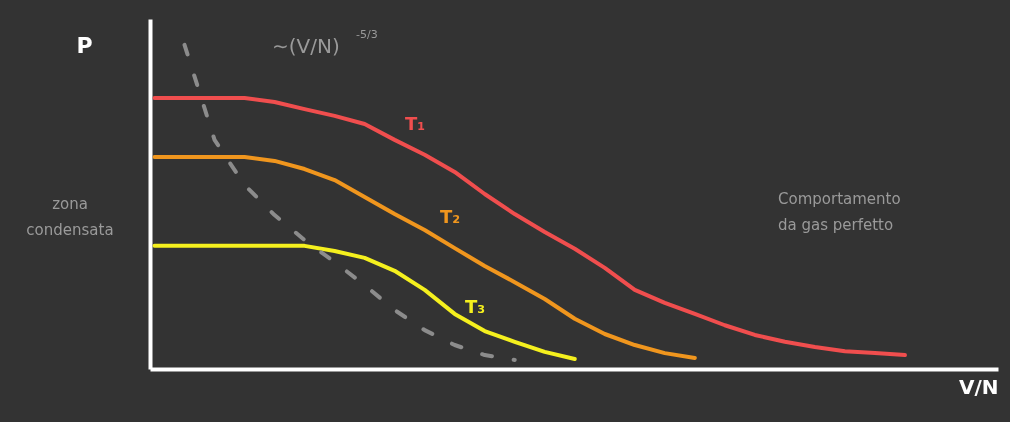  What do you see at coordinates (450, 216) in the screenshot?
I see `series-label: T₂` at bounding box center [450, 216].